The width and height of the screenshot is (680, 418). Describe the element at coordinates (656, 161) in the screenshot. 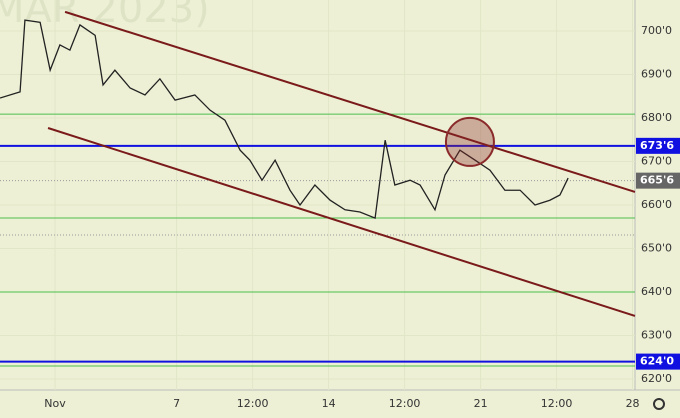

I see `y-tick-label: 670'0` at that location.